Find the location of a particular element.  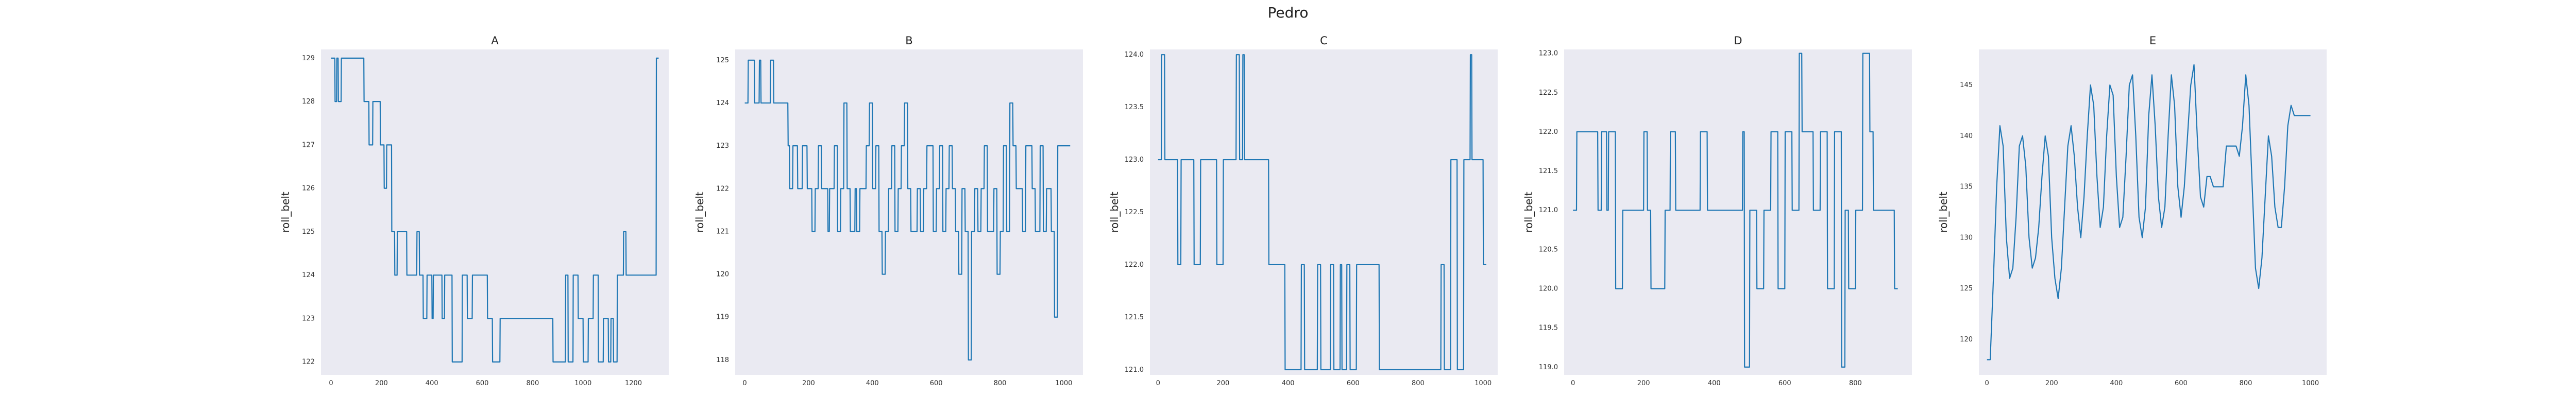

y-tick-label: 119 is located at coordinates (722, 317).